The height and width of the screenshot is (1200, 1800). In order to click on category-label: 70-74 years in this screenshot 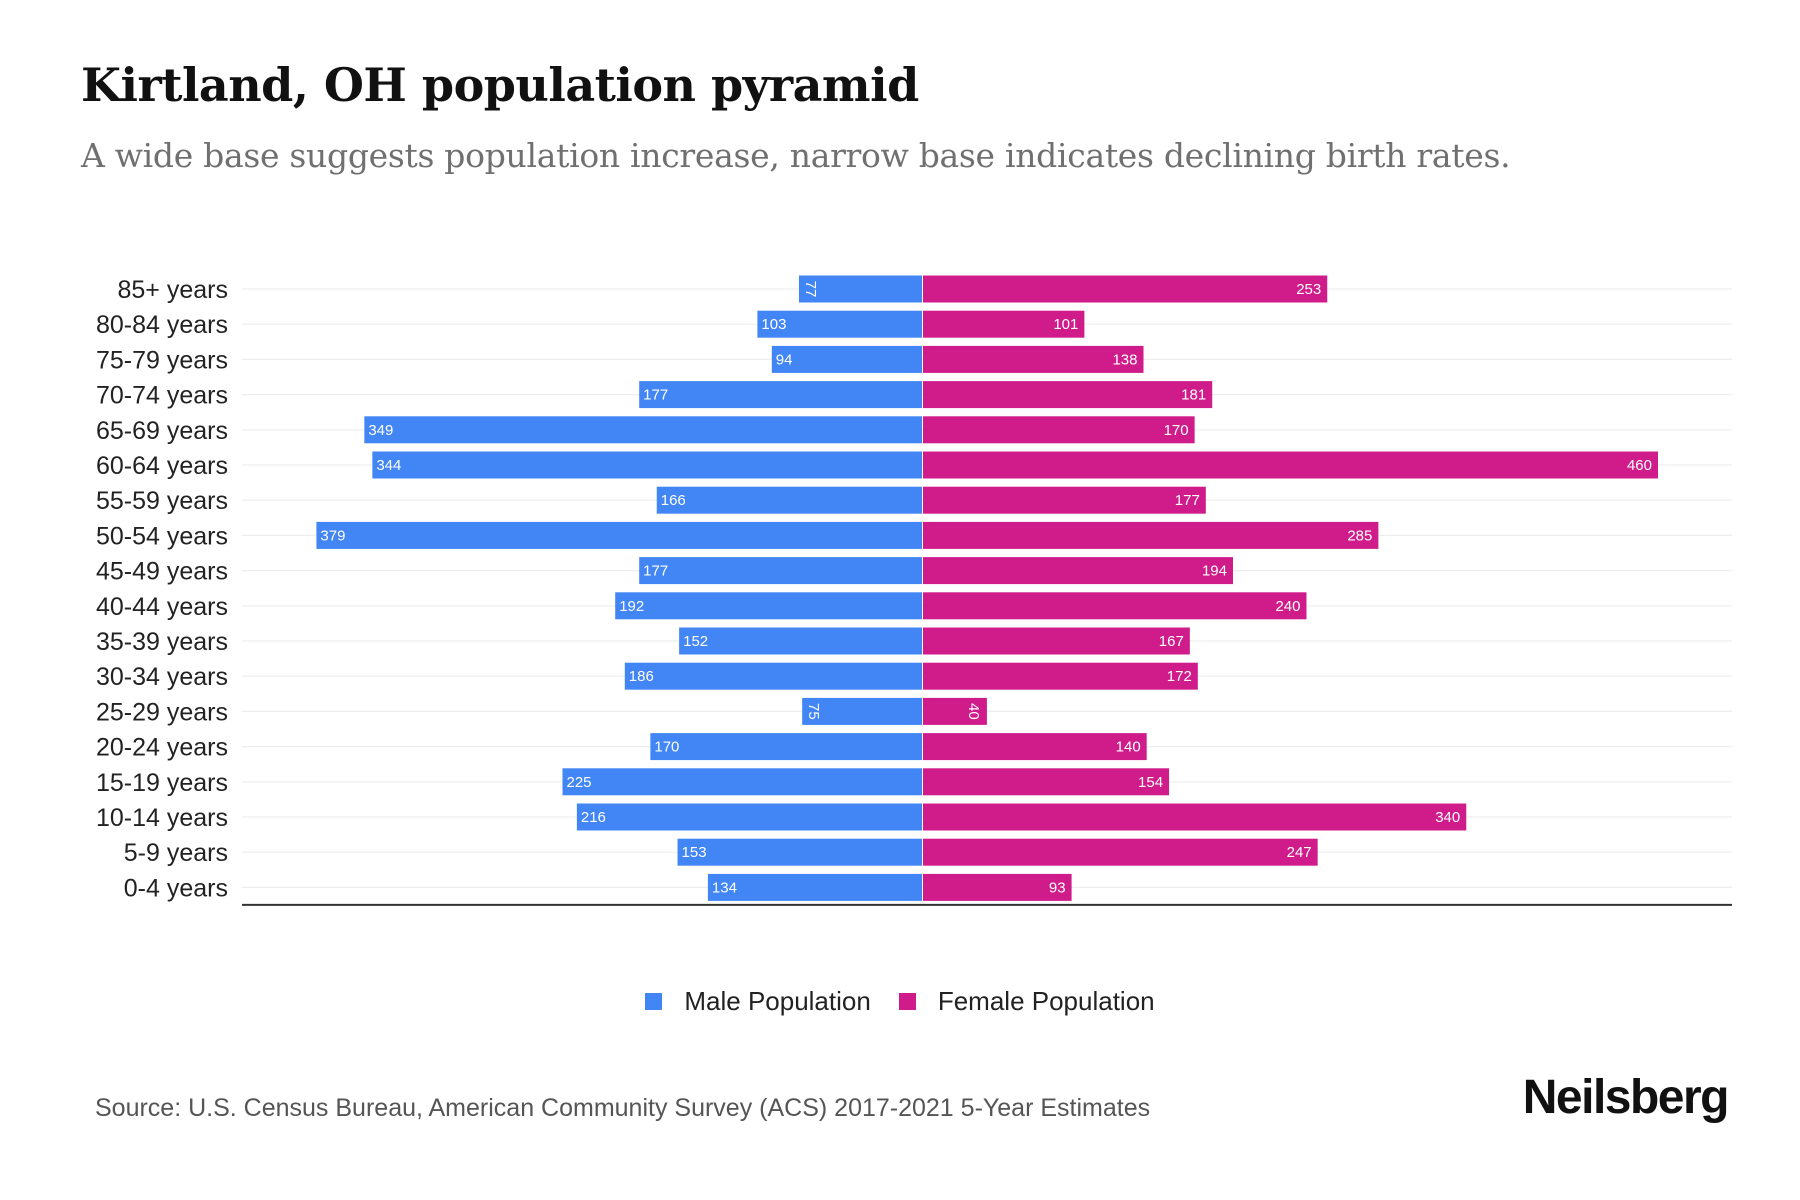, I will do `click(162, 396)`.